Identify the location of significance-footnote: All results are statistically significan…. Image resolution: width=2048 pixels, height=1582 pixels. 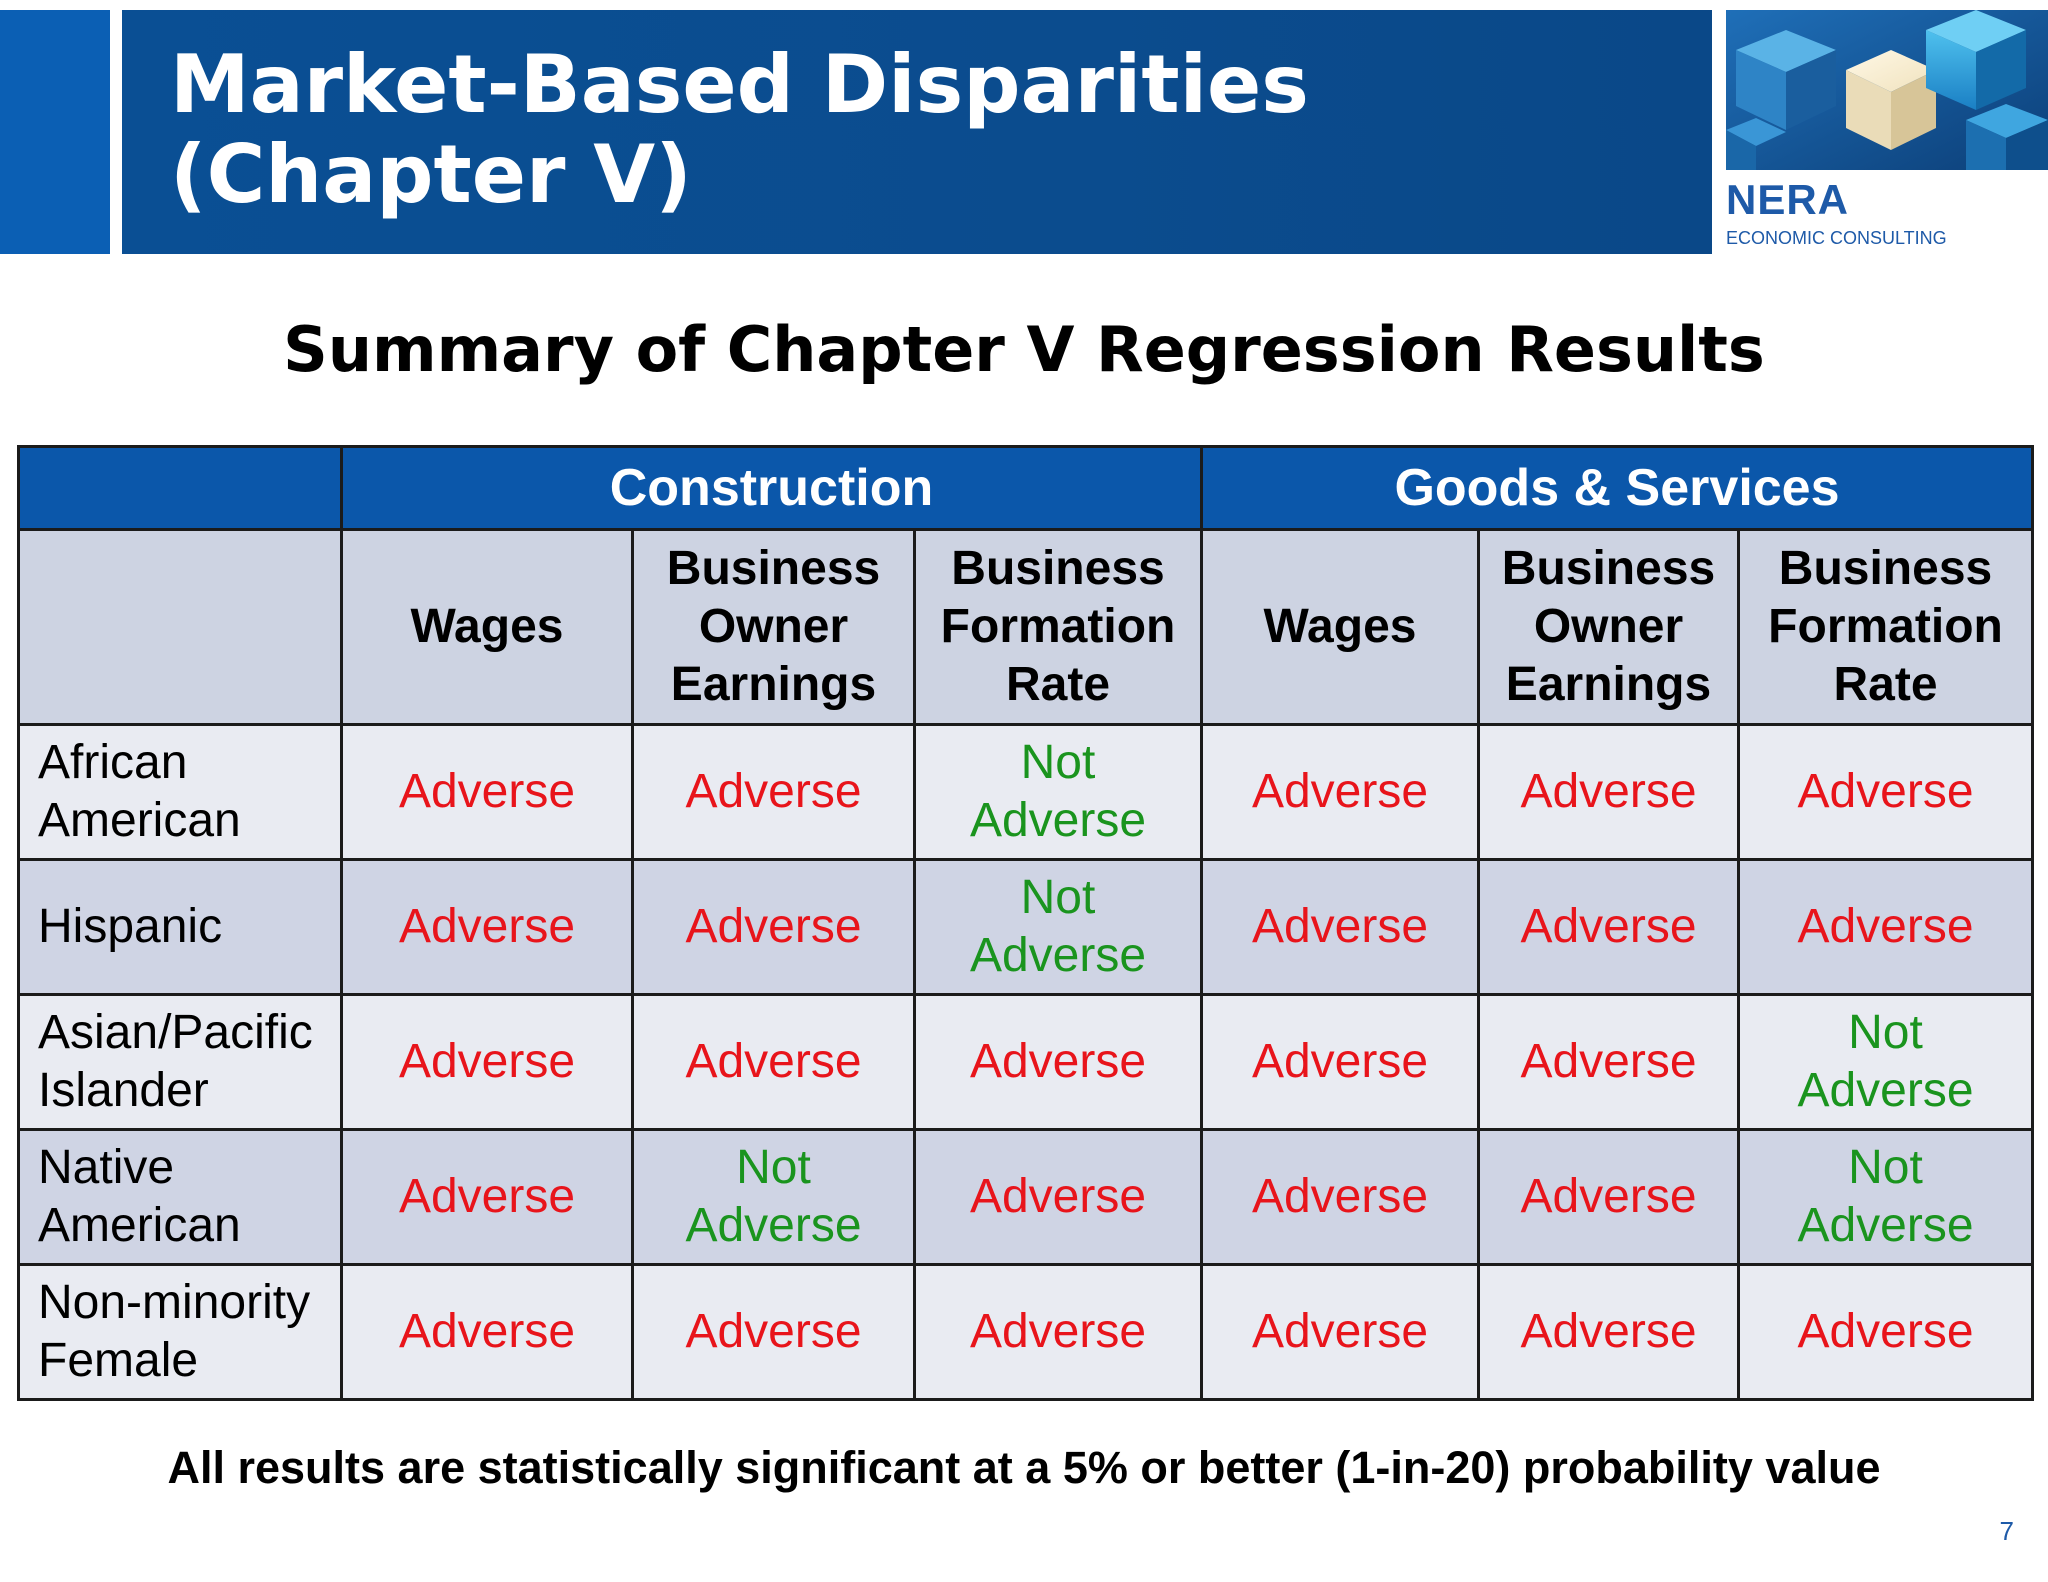
(1024, 1467).